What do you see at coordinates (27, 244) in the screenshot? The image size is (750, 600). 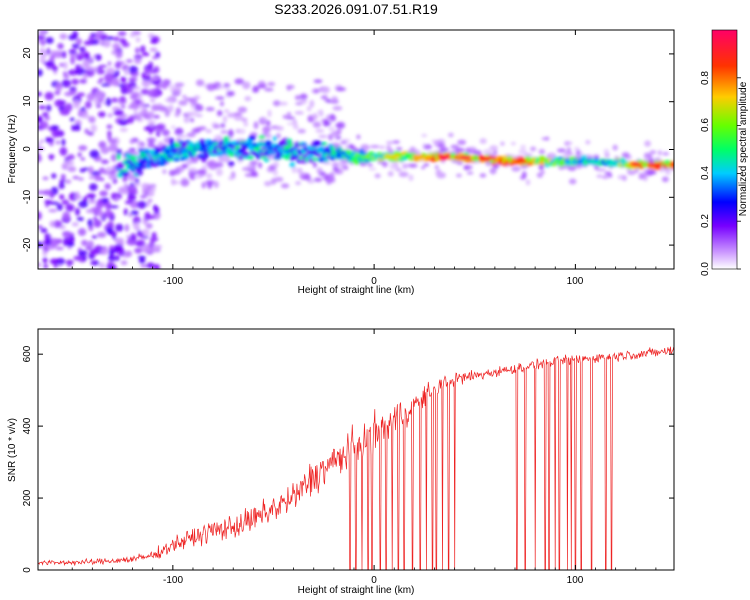 I see `top-y-tick-label: -20` at bounding box center [27, 244].